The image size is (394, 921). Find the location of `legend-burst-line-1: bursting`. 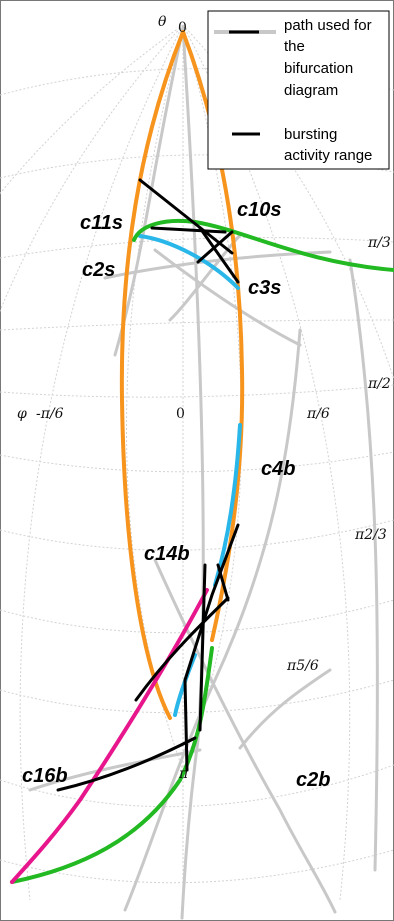

legend-burst-line-1: bursting is located at coordinates (310, 134).